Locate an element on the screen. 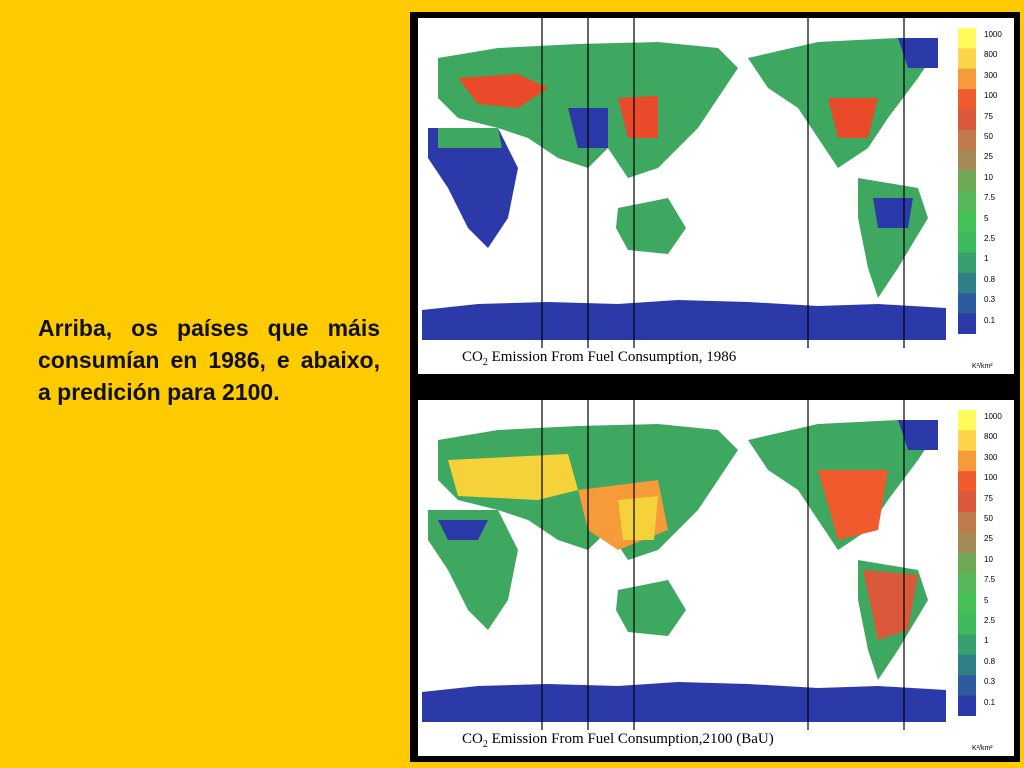  unit-label-1986: K²/km² is located at coordinates (982, 366).